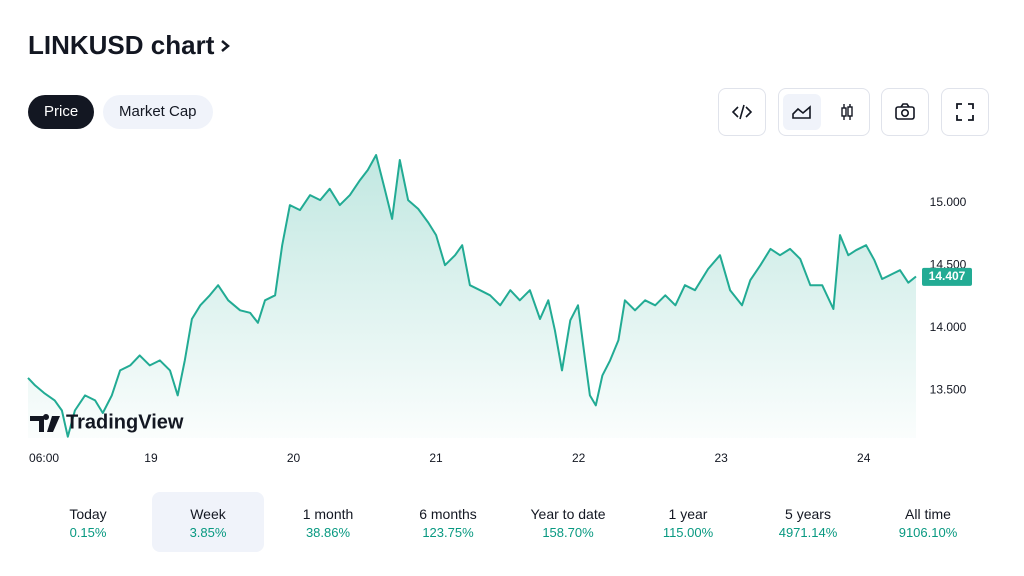  What do you see at coordinates (808, 514) in the screenshot?
I see `period-name: 5 years` at bounding box center [808, 514].